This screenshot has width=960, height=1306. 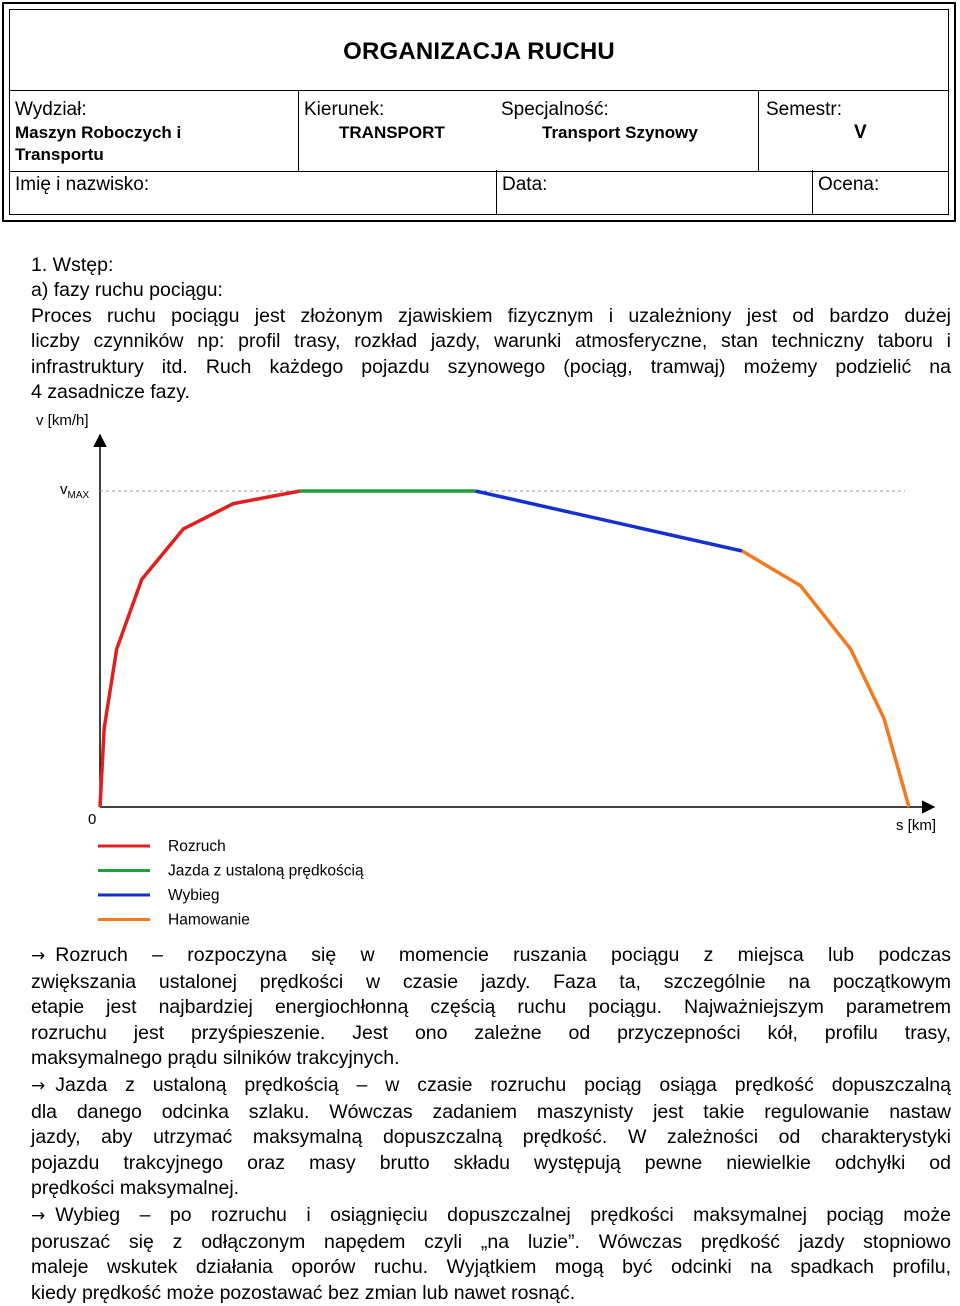 I want to click on cell-semestr: Semestr: V, so click(x=853, y=131).